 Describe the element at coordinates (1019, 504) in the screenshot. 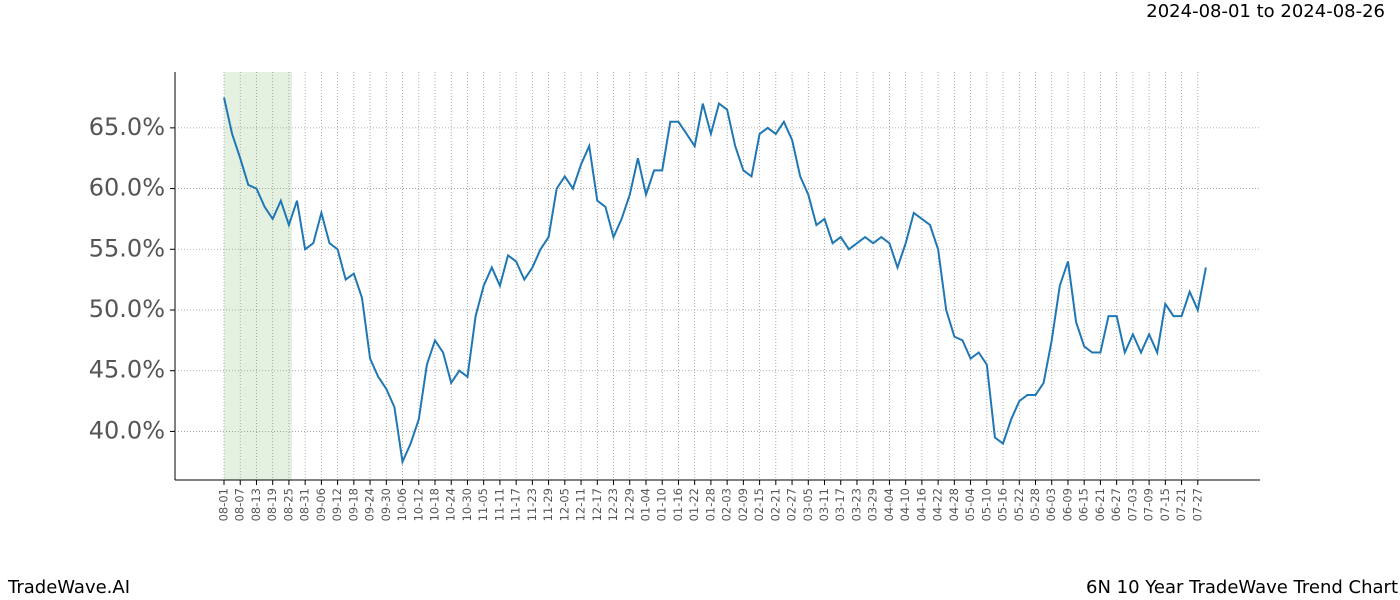

I see `x-tick-label: 05-22` at that location.